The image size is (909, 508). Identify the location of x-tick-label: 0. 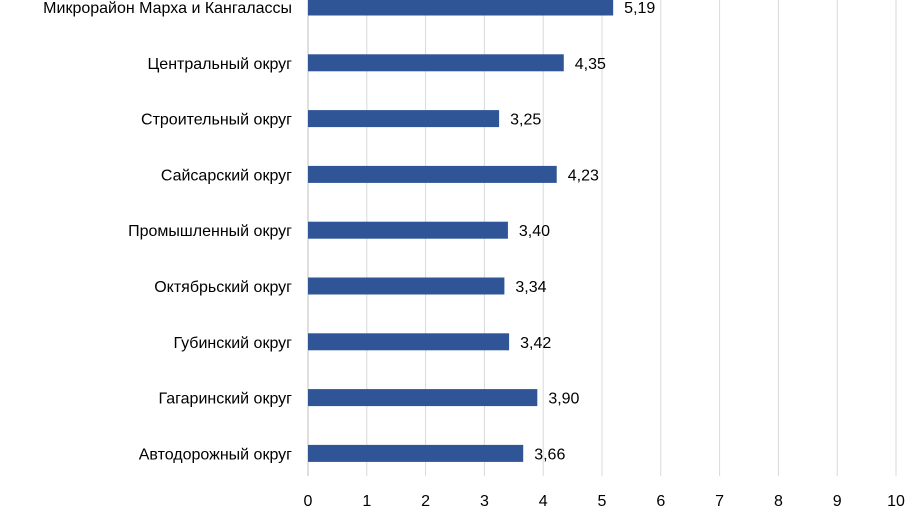
(308, 500).